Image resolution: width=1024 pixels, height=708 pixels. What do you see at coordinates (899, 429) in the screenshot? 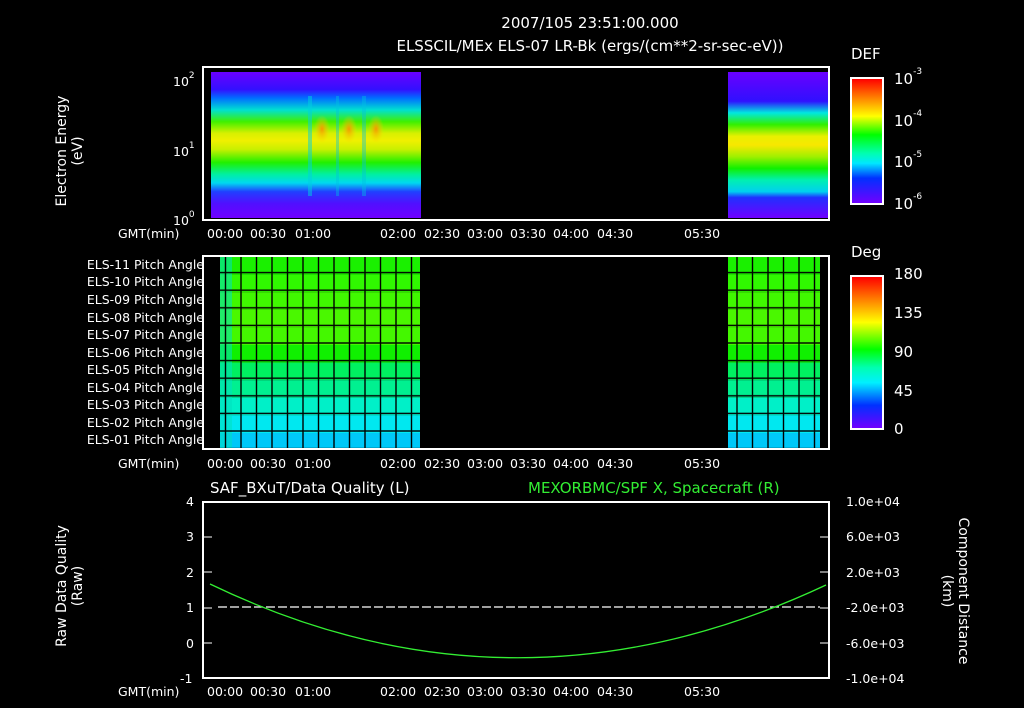
I see `colorbar-deg-tick-0: 0` at bounding box center [899, 429].